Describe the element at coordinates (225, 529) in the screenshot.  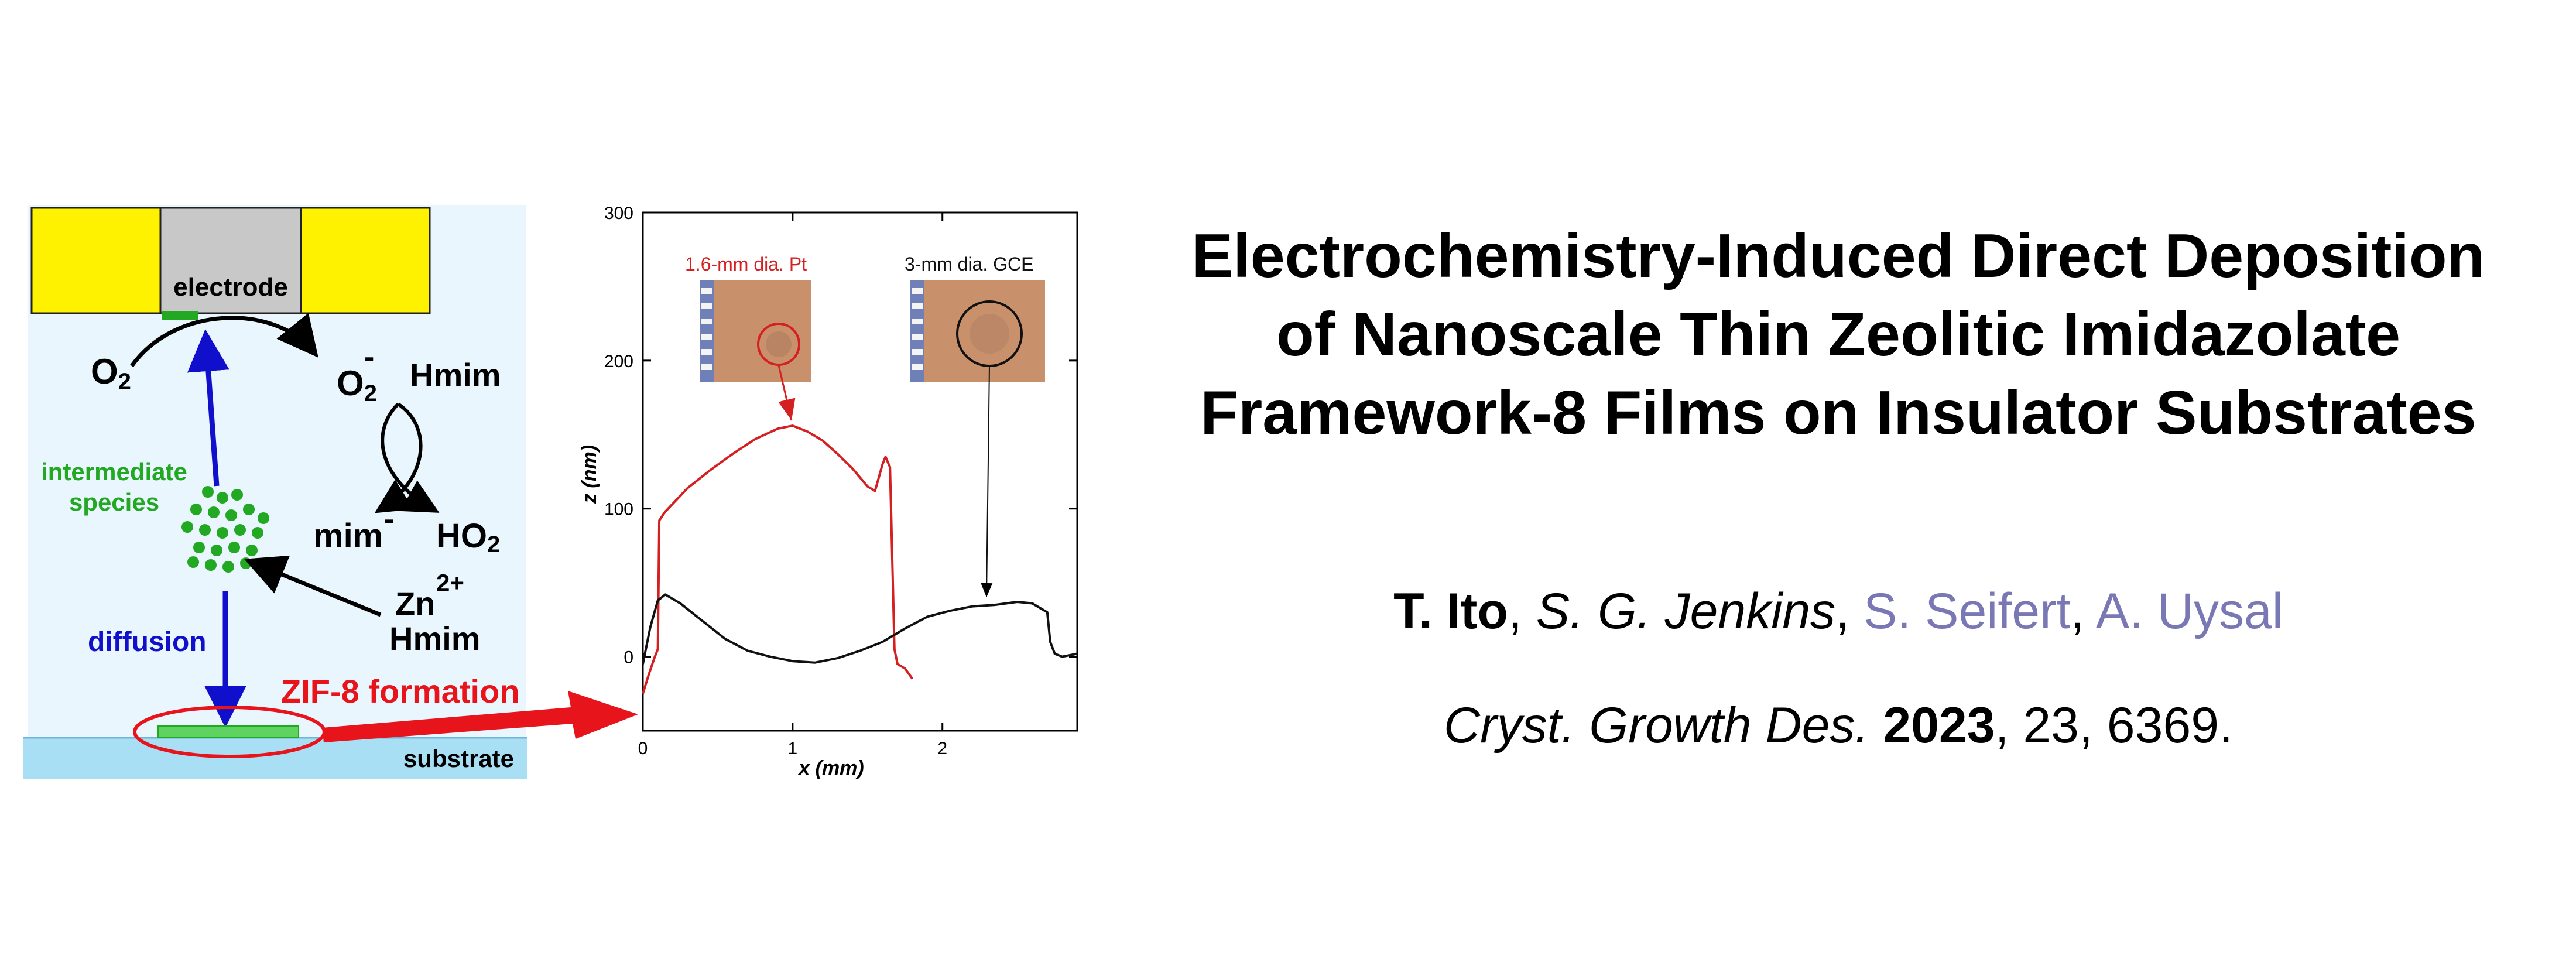
I see `intermediate-species-dots` at that location.